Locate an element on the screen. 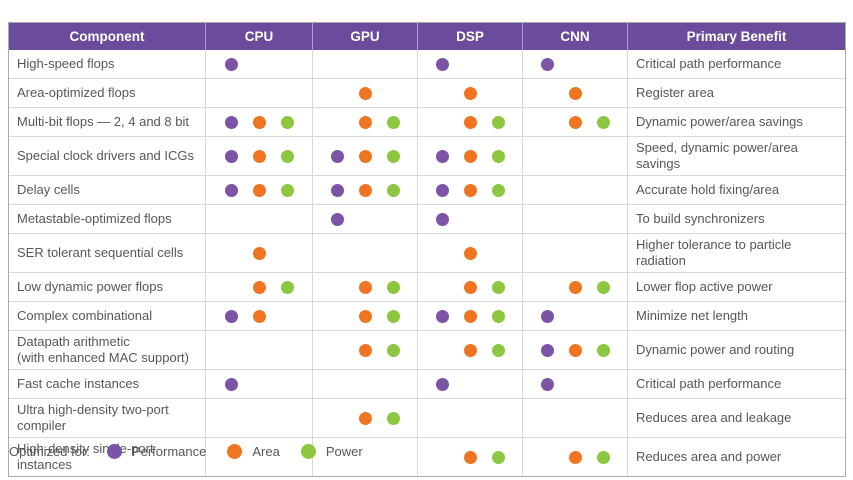 This screenshot has height=480, width=853. component-label: SER tolerant sequential cells is located at coordinates (100, 252).